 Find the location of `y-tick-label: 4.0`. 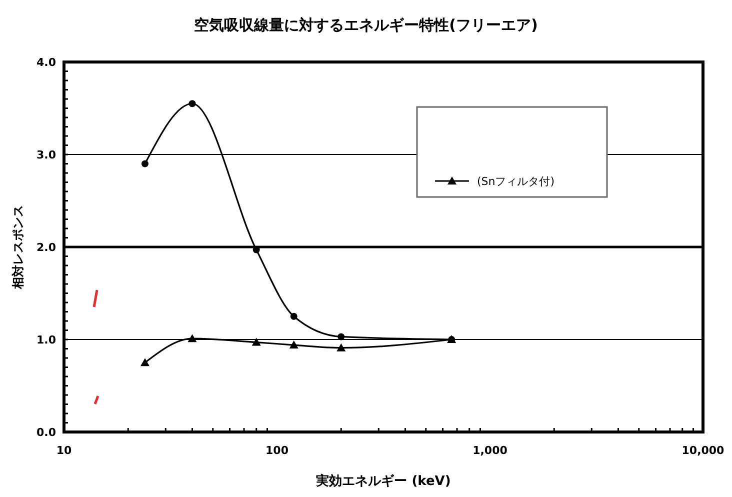

y-tick-label: 4.0 is located at coordinates (46, 62).